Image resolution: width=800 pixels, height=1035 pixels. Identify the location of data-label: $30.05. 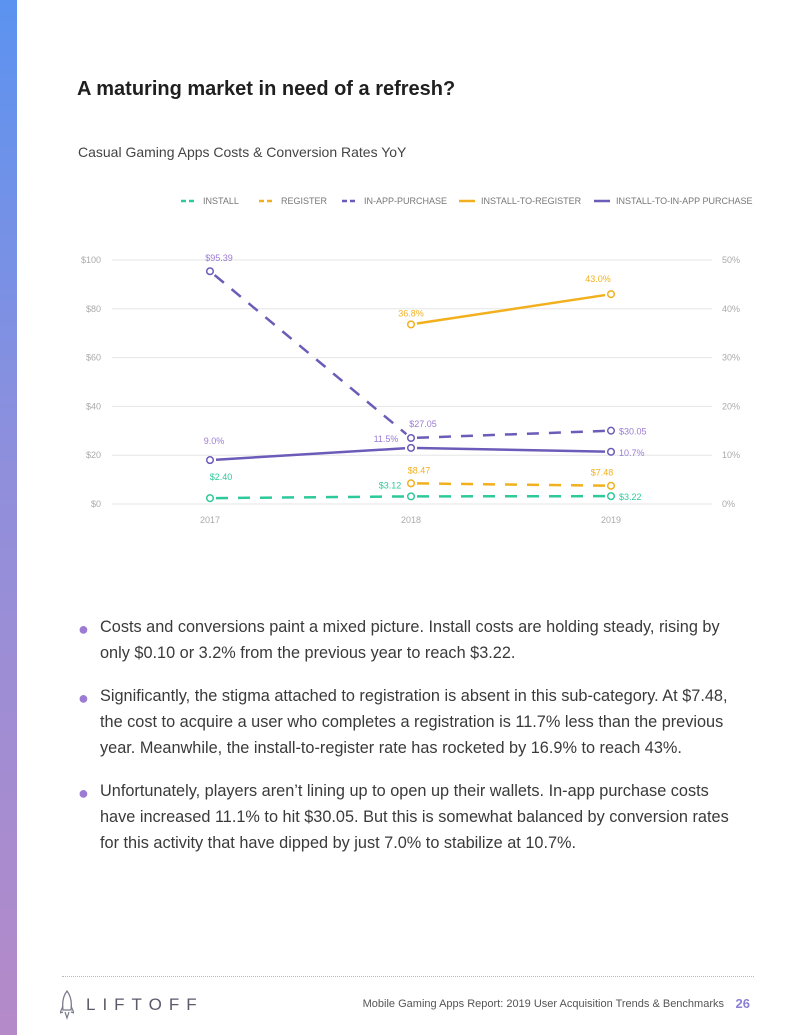
(633, 432).